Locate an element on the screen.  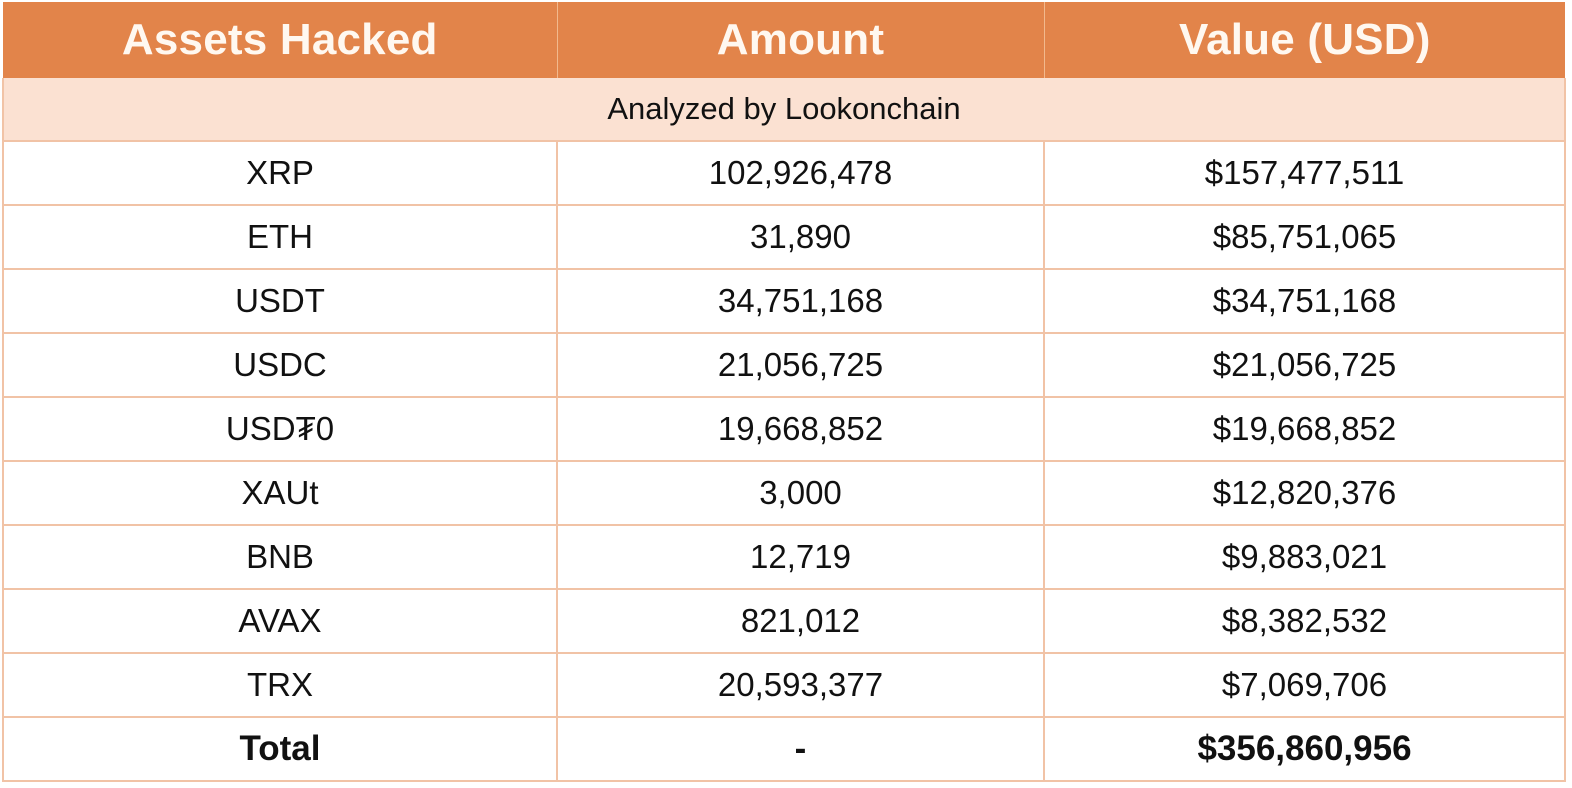
asset-cell: TRX is located at coordinates (280, 685).